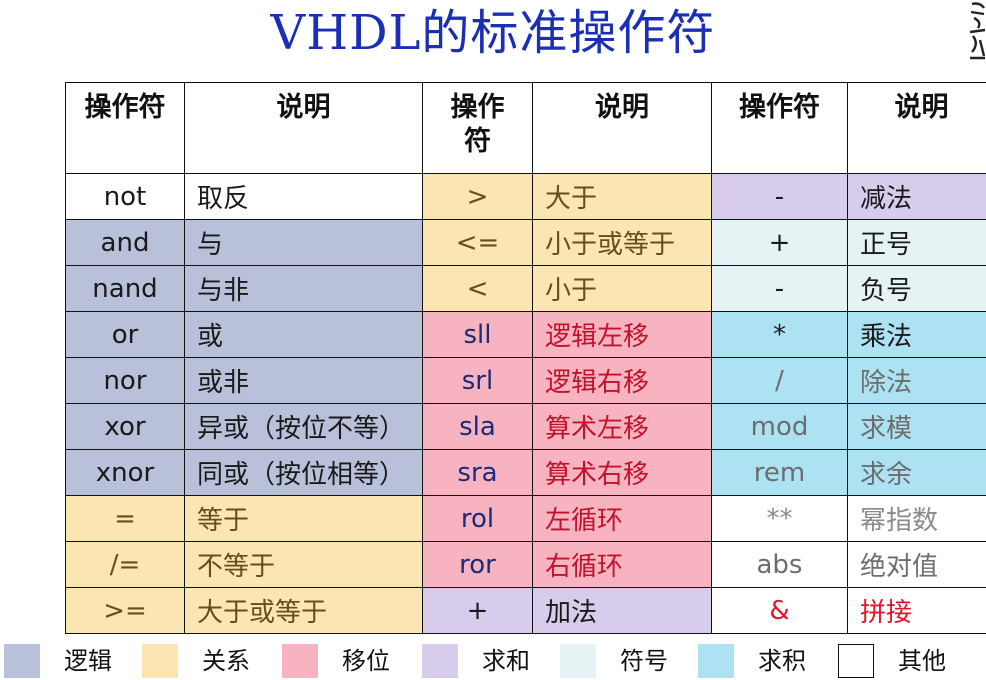 This screenshot has width=986, height=680. What do you see at coordinates (477, 426) in the screenshot?
I see `operator-cell: sla` at bounding box center [477, 426].